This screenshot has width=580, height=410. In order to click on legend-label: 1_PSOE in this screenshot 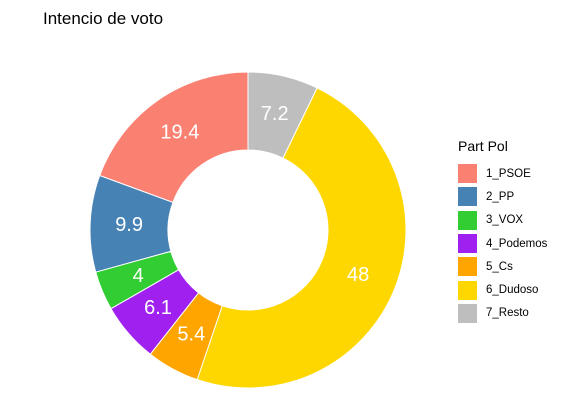, I will do `click(508, 173)`.